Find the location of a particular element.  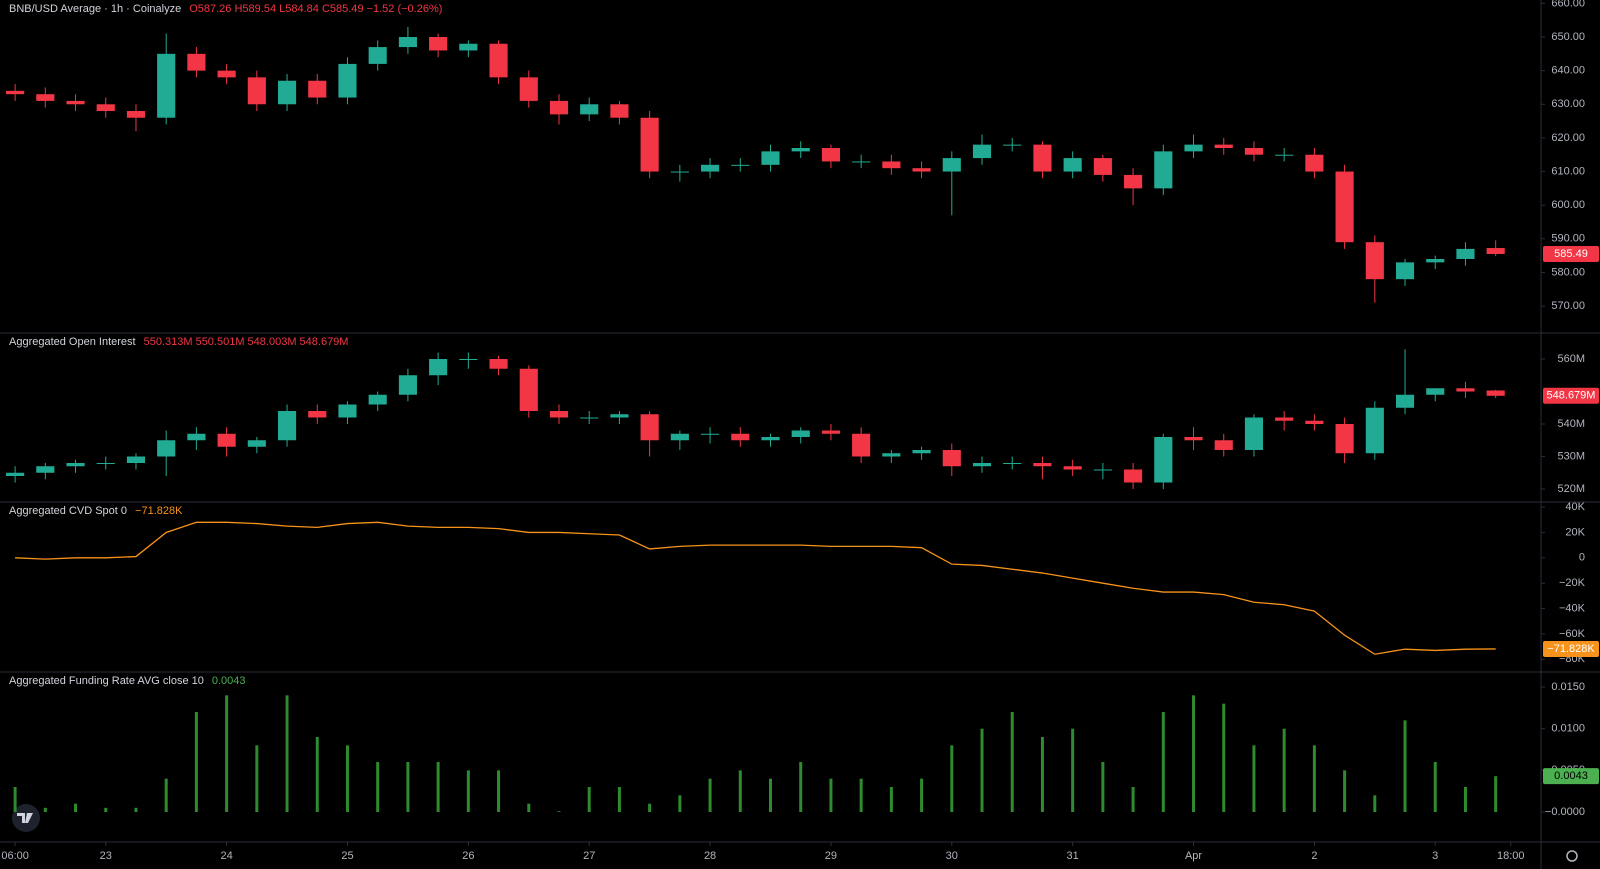

logo-glyph is located at coordinates (25, 818).